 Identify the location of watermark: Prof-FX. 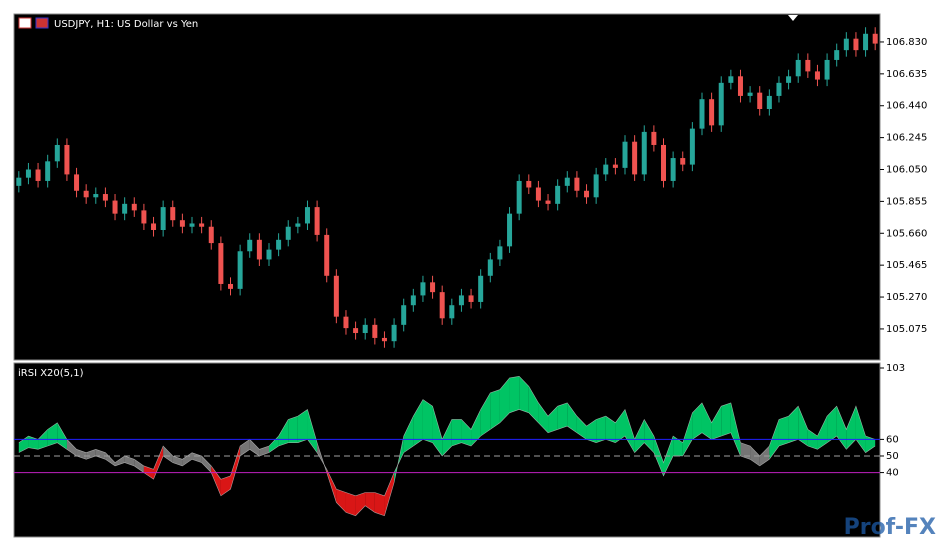
(890, 527).